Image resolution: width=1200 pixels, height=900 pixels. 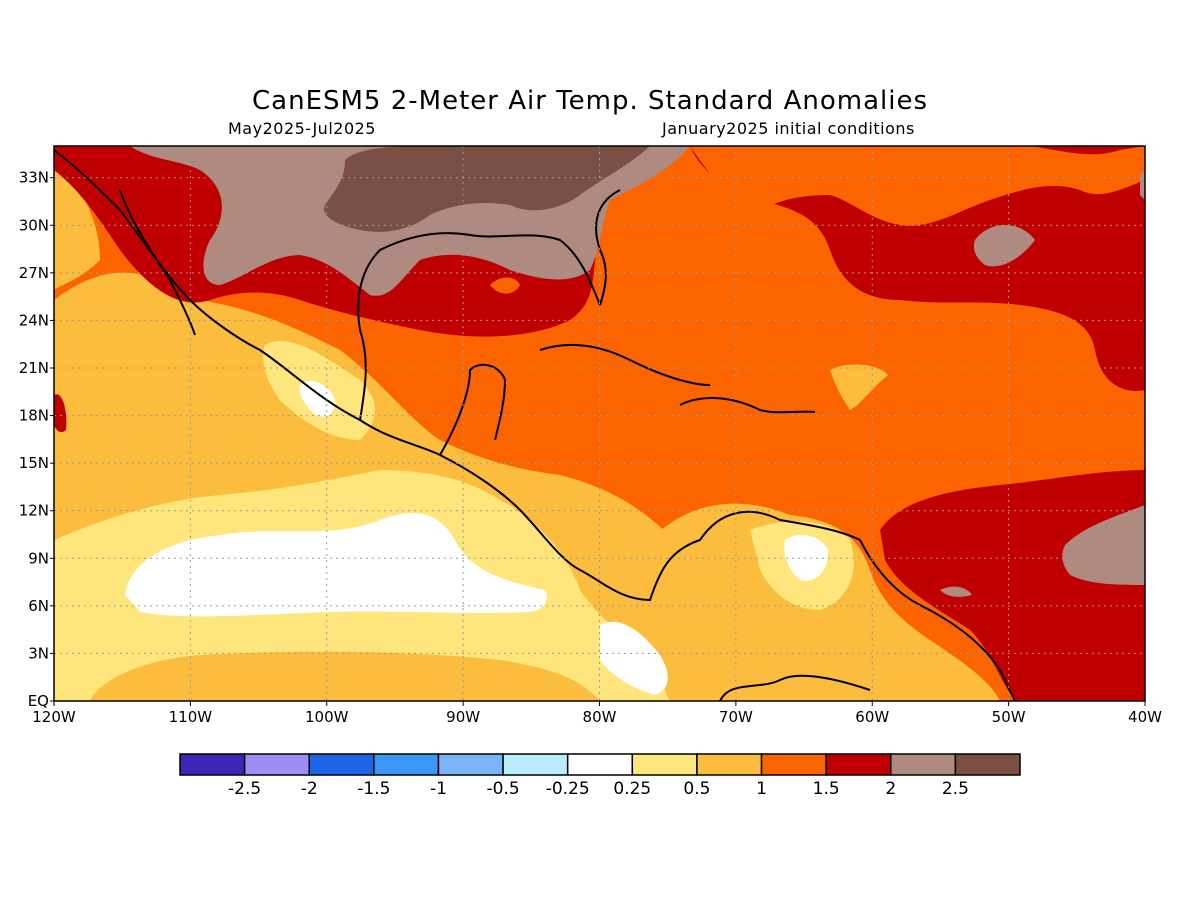 I want to click on anomaly-band-0.5-1-atlantic, so click(x=859, y=387).